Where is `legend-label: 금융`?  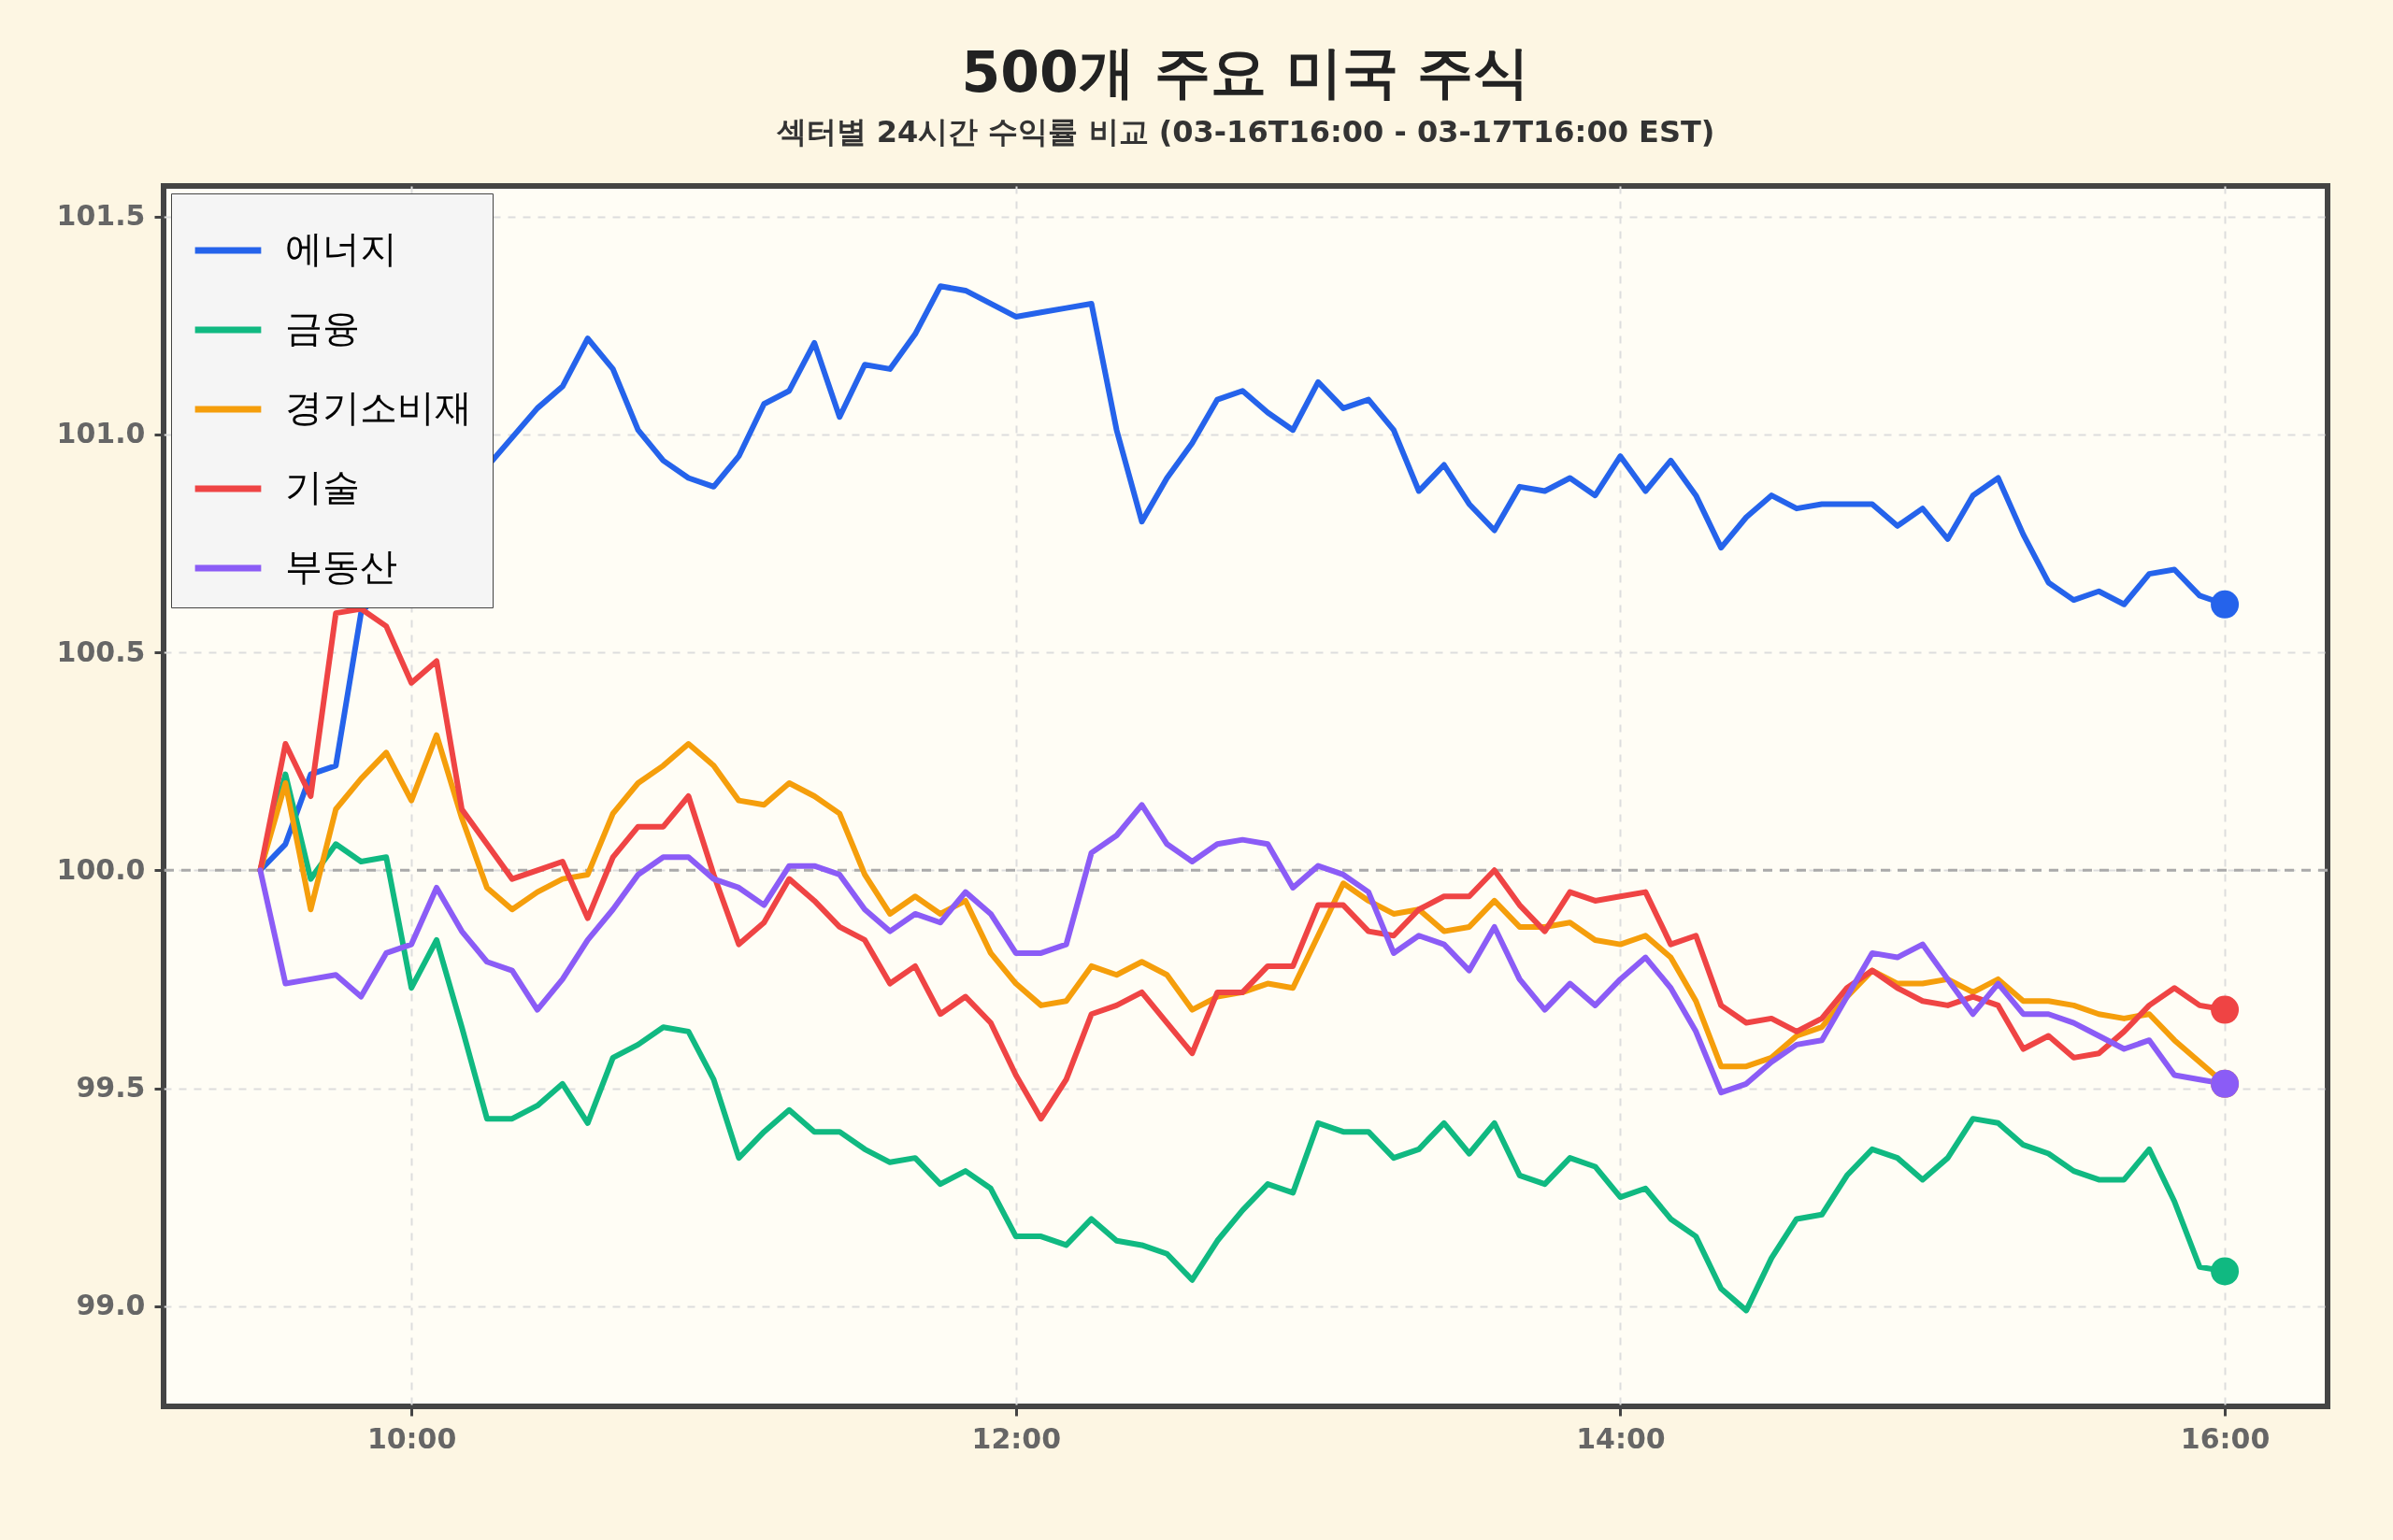 legend-label: 금융 is located at coordinates (323, 328).